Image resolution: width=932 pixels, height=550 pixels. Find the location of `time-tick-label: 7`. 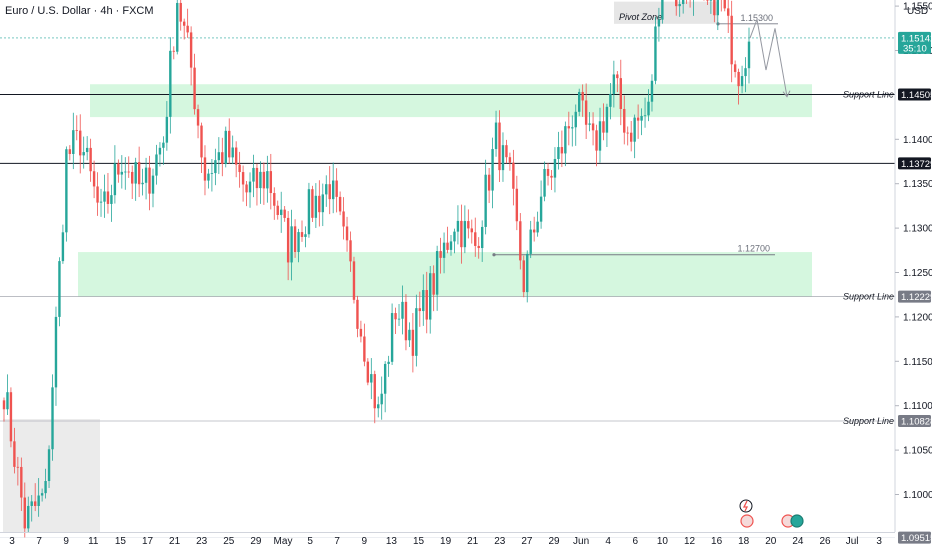

time-tick-label: 7 is located at coordinates (337, 541).